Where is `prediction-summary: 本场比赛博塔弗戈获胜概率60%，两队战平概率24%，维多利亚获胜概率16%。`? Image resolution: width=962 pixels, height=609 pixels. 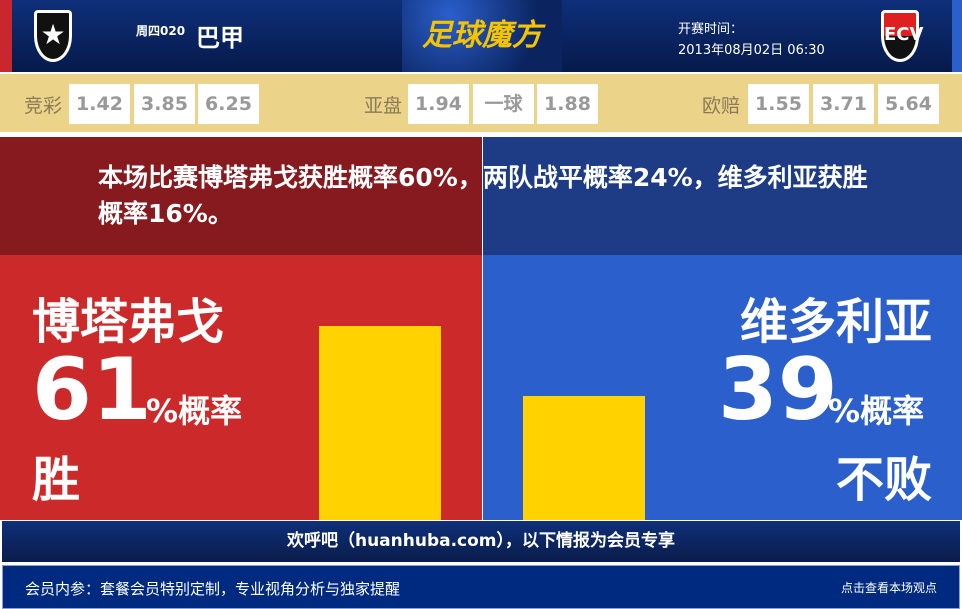 prediction-summary: 本场比赛博塔弗戈获胜概率60%，两队战平概率24%，维多利亚获胜概率16%。 is located at coordinates (483, 195).